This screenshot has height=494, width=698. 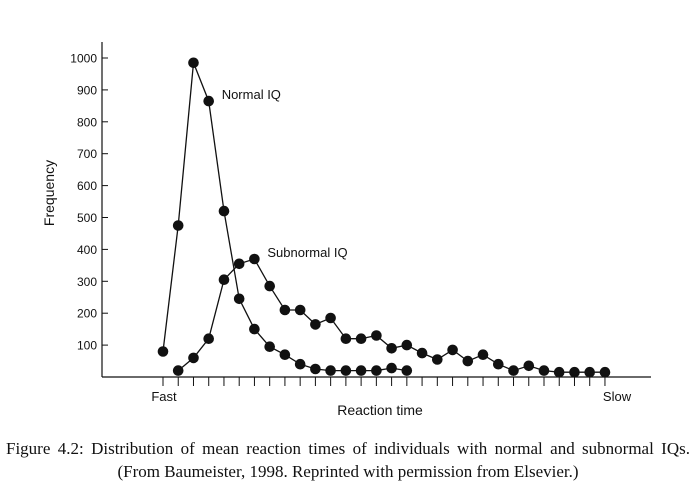 What do you see at coordinates (251, 94) in the screenshot?
I see `normal-iq-label: Normal IQ` at bounding box center [251, 94].